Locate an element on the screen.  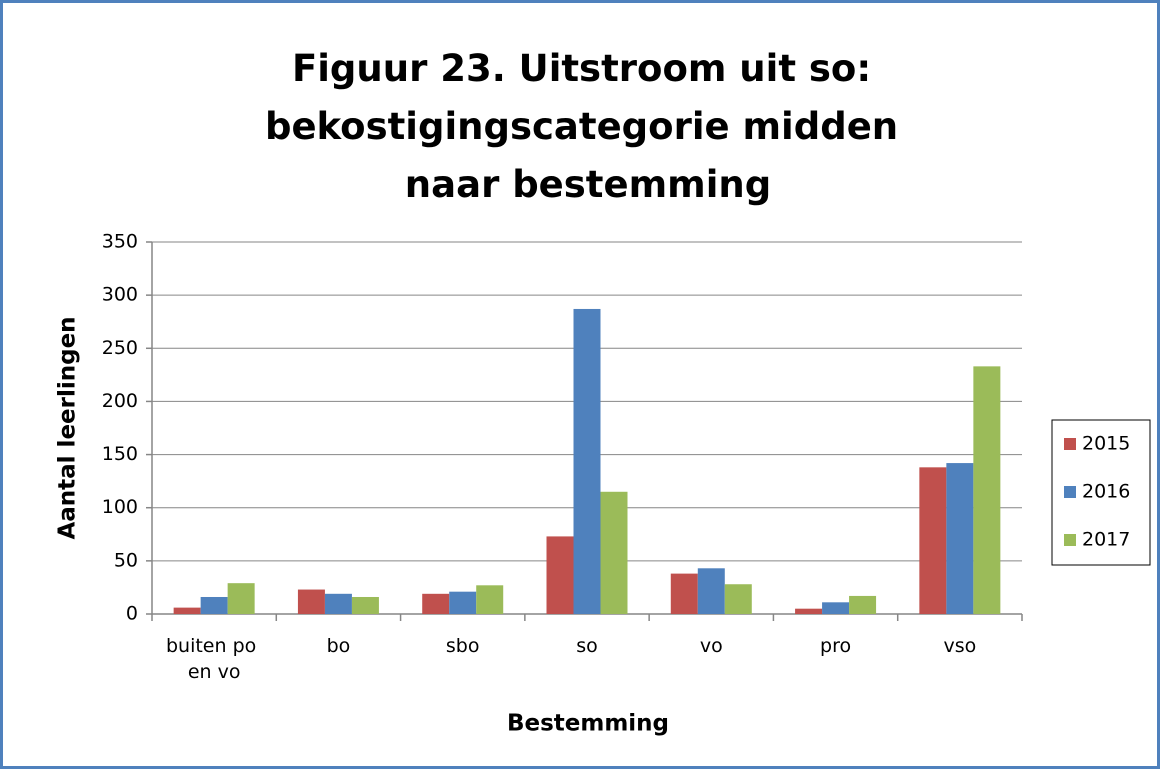
y-tick-label: 250 is located at coordinates (120, 348).